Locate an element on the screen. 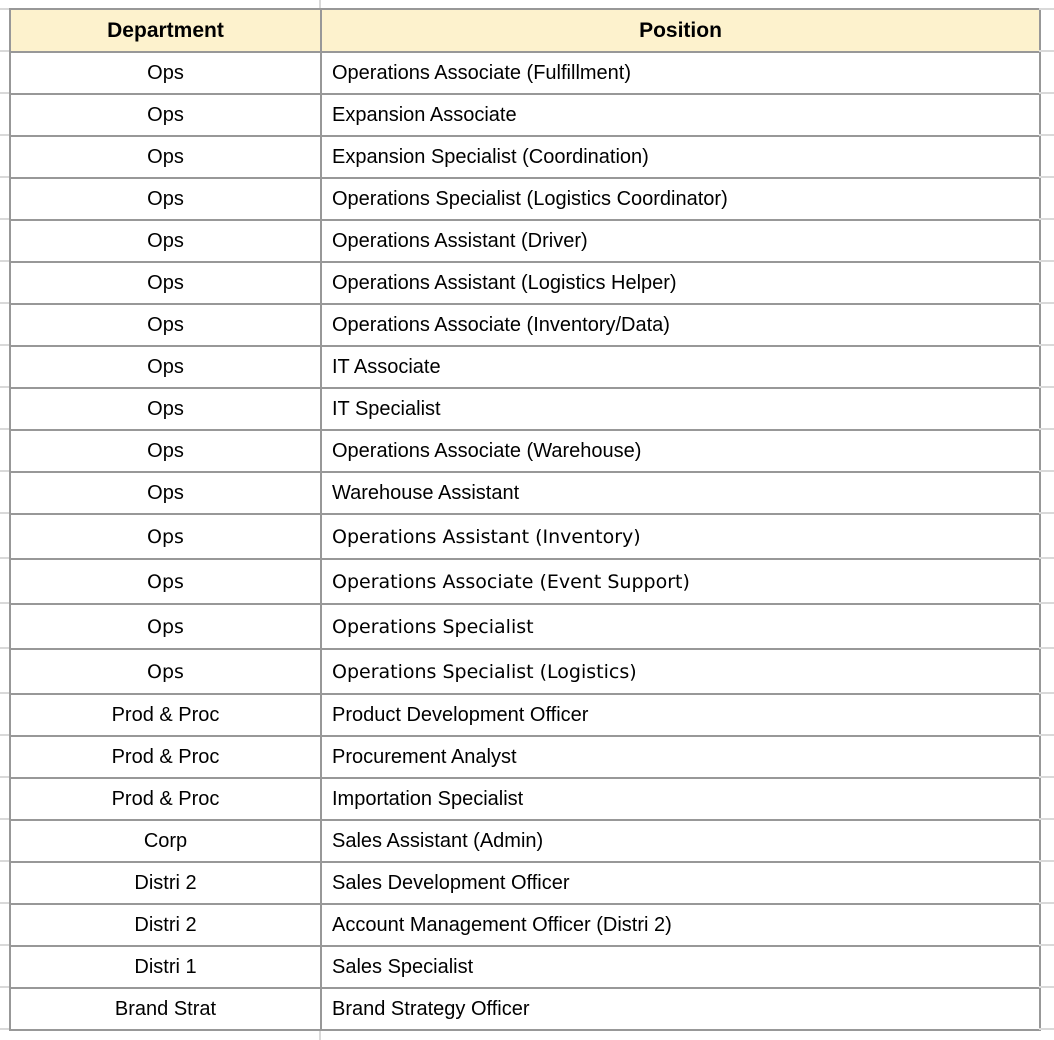 The height and width of the screenshot is (1040, 1054). table-row: Ops IT Associate is located at coordinates (525, 367).